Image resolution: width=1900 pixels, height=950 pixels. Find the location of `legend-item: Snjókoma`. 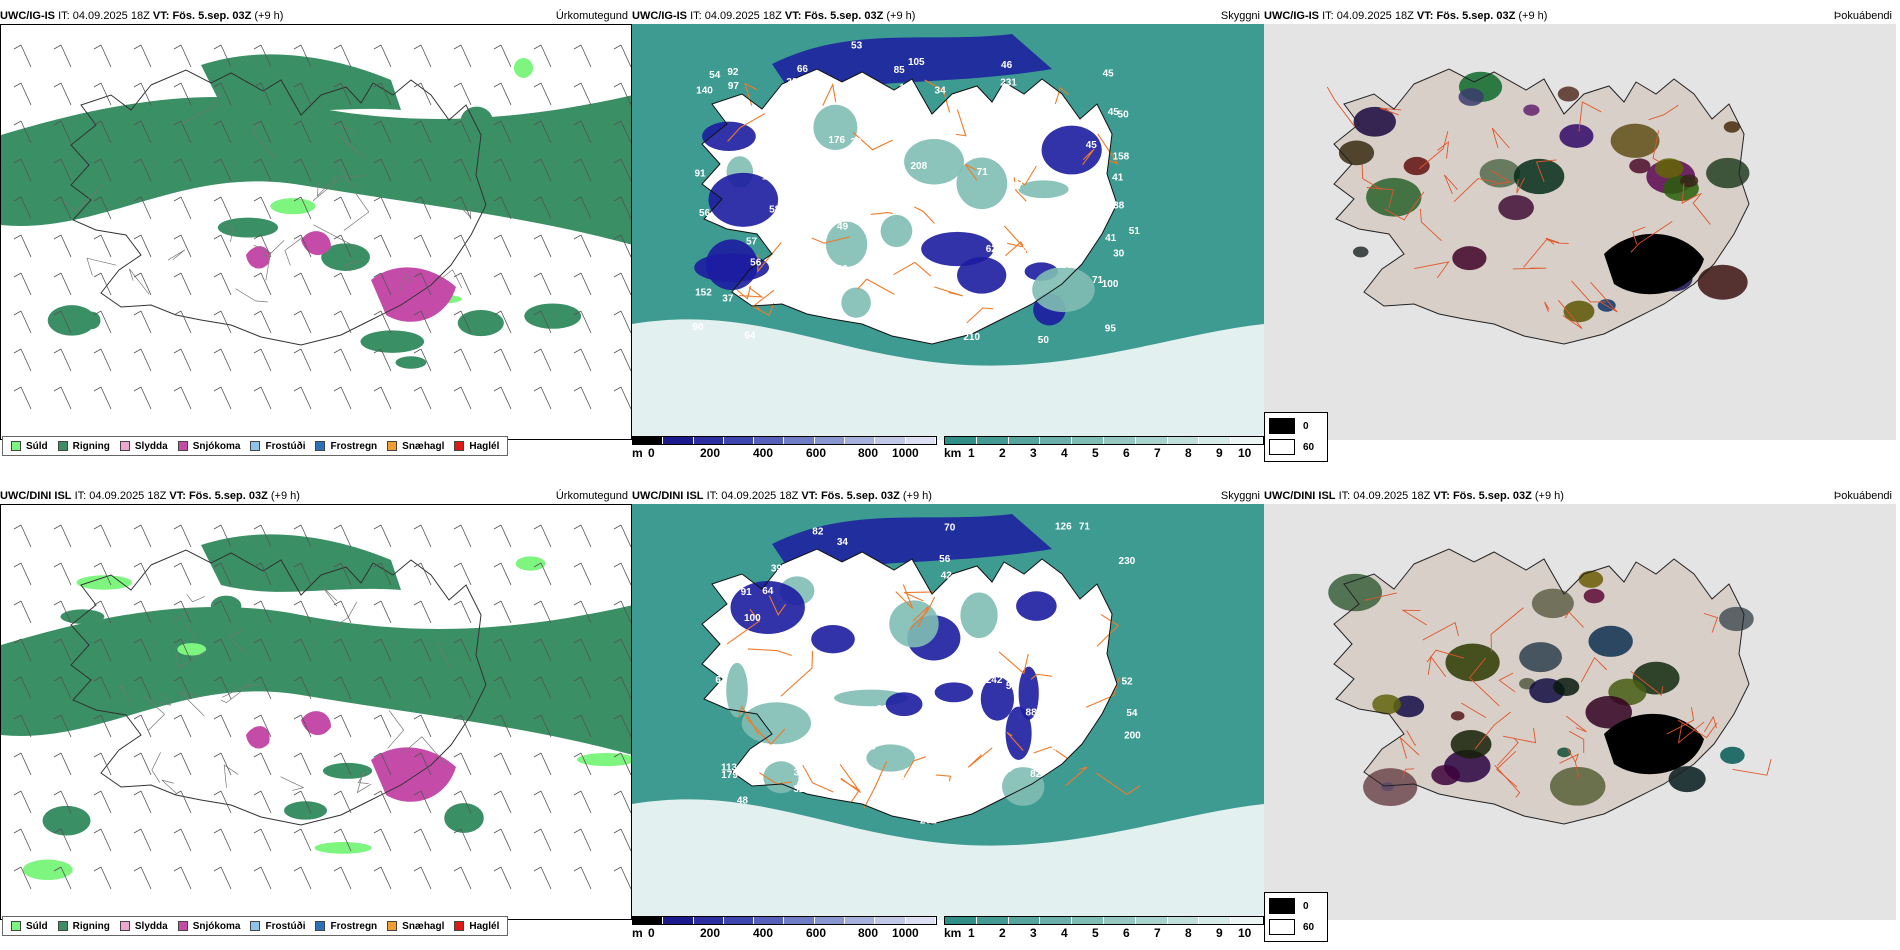

legend-item: Snjókoma is located at coordinates (208, 446).